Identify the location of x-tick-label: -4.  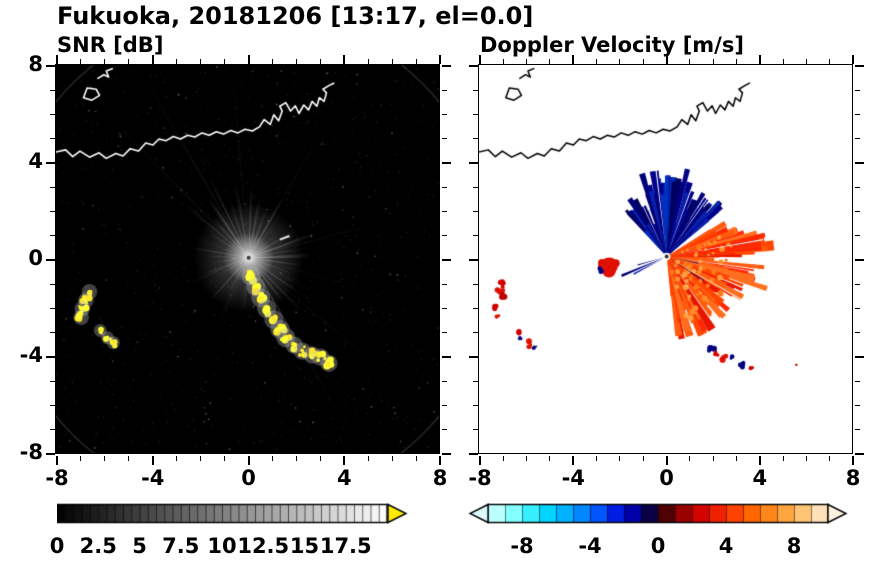
(573, 478).